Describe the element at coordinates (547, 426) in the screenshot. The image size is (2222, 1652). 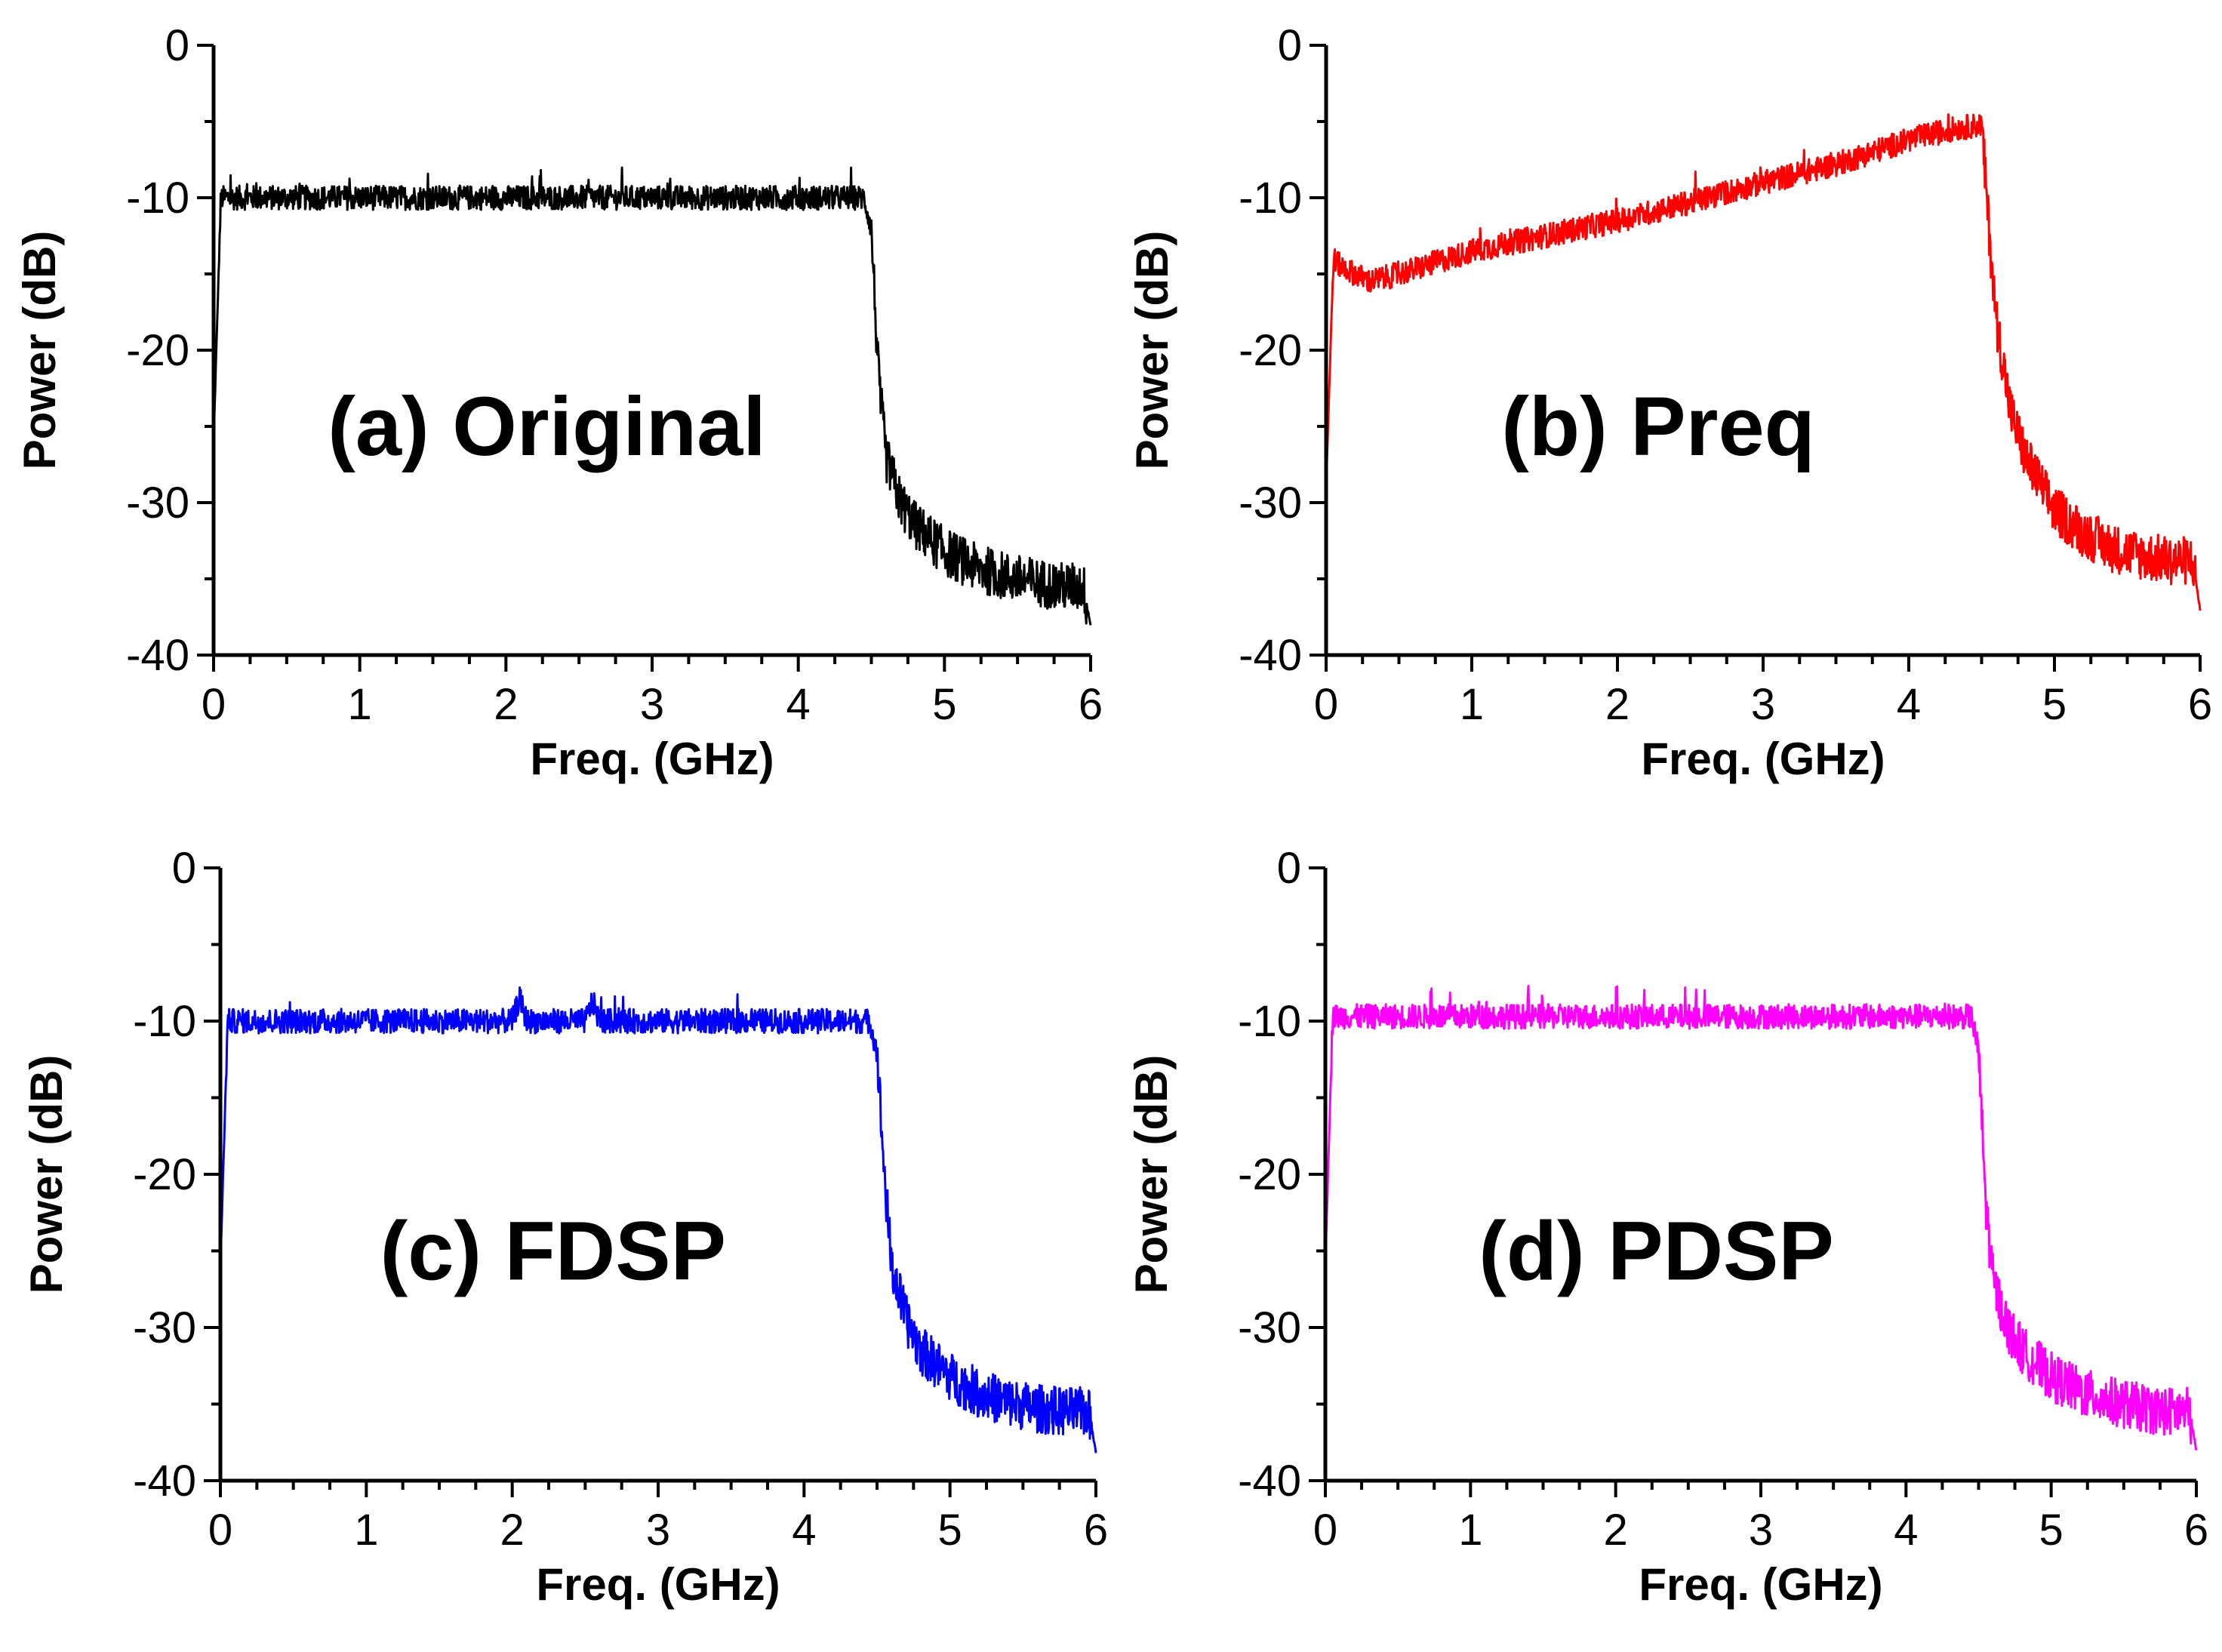
I see `panel-title-original: (a) Original` at that location.